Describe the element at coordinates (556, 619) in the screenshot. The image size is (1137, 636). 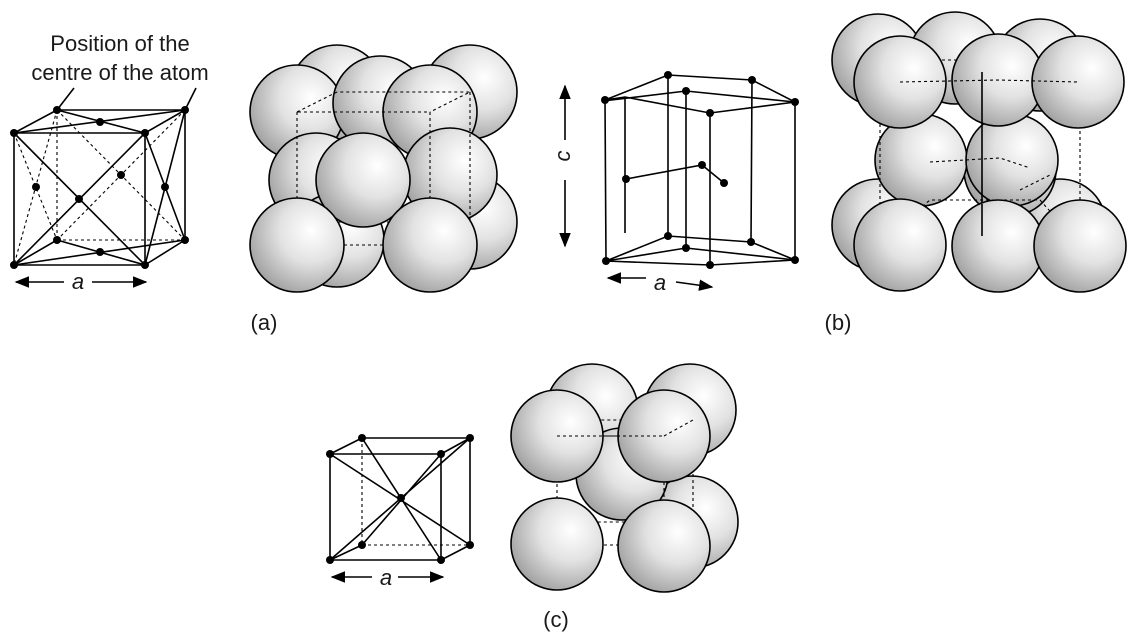
I see `panel-label-c: (c)` at that location.